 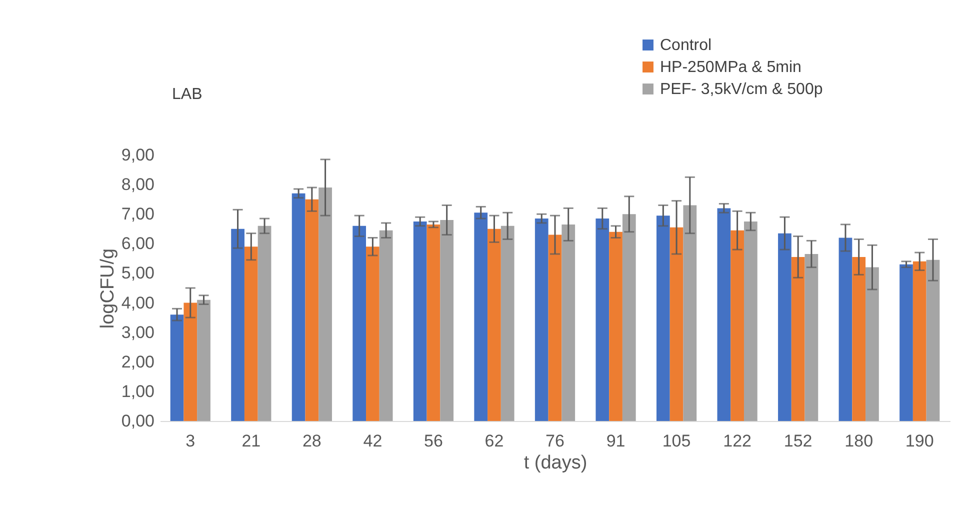 I want to click on x-axis-title: t (days), so click(x=556, y=463).